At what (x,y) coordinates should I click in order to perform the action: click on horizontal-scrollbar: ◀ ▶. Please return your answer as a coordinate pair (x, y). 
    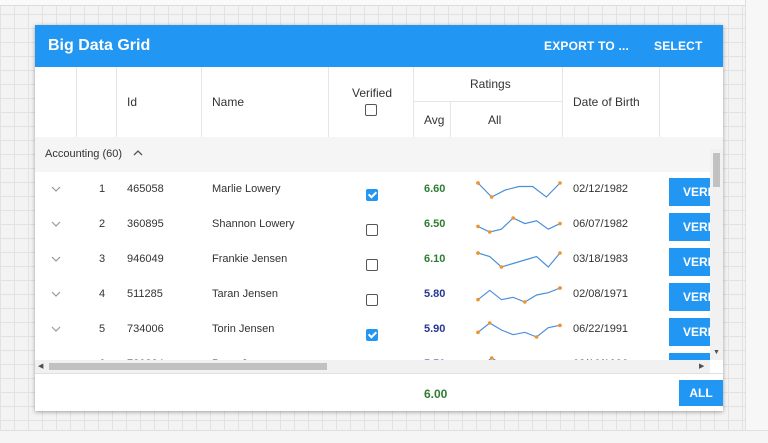
    Looking at the image, I should click on (372, 366).